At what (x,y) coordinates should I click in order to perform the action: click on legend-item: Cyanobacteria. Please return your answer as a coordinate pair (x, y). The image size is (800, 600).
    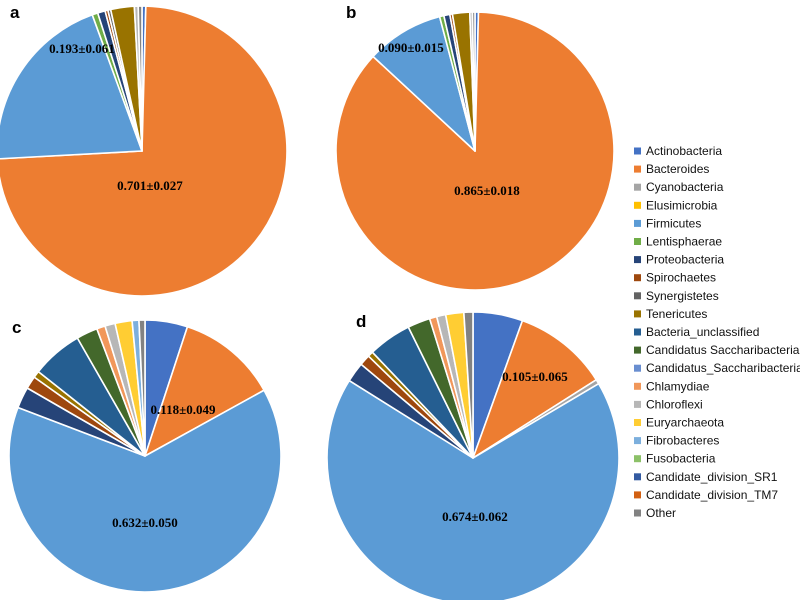
    Looking at the image, I should click on (679, 187).